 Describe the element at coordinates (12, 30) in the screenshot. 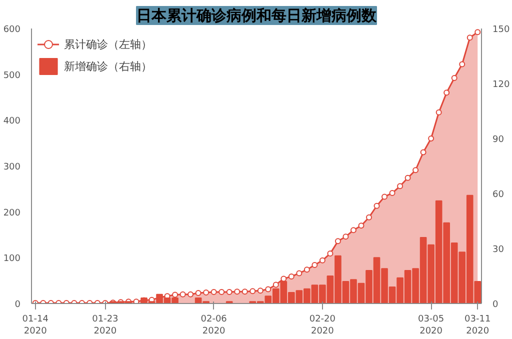

I see `y-tick-label: 600` at that location.